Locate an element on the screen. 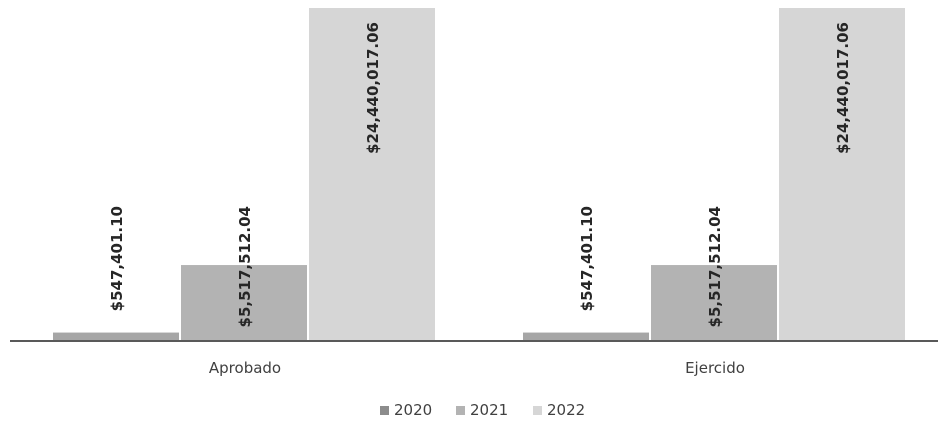  legend: 2020 2021 2022 is located at coordinates (482, 410).